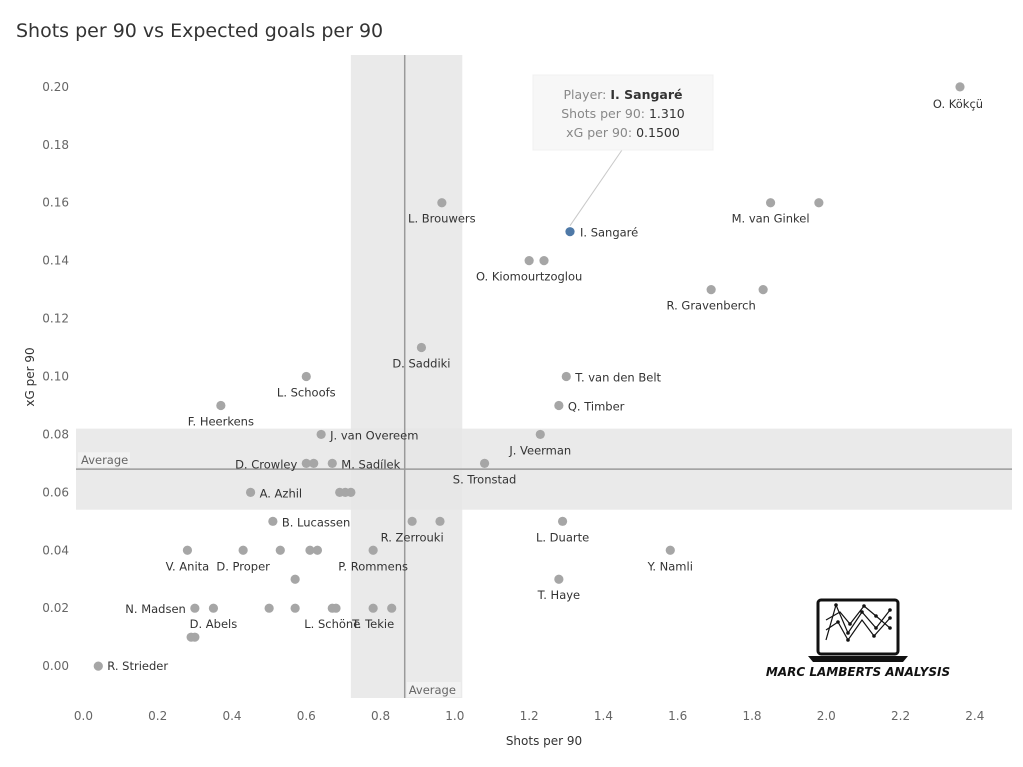  Describe the element at coordinates (623, 132) in the screenshot. I see `tooltip-row: xG per 90: 0.1500` at that location.